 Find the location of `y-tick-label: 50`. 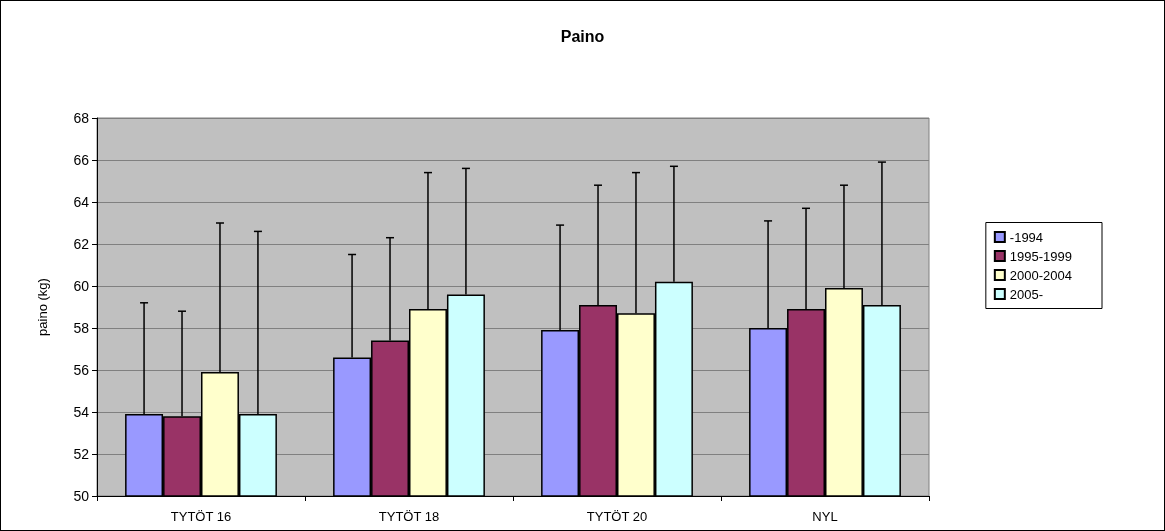

y-tick-label: 50 is located at coordinates (81, 496).